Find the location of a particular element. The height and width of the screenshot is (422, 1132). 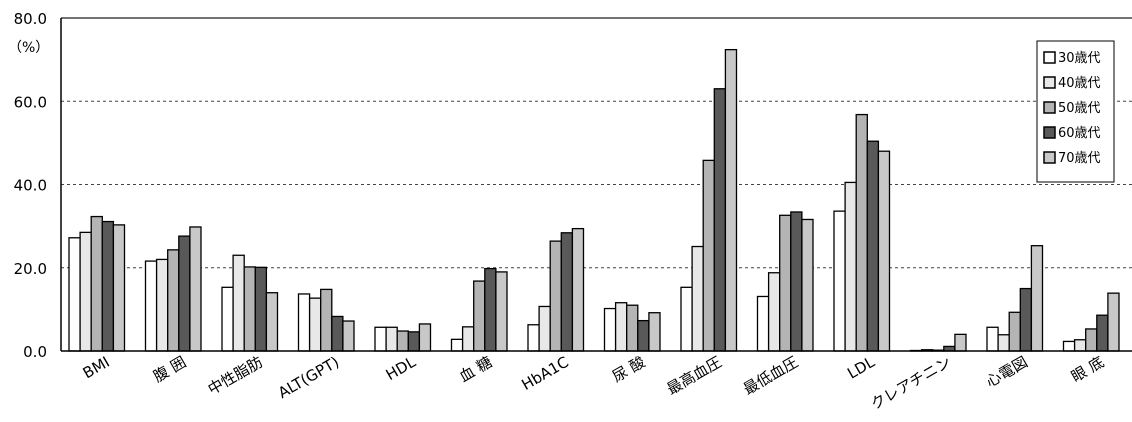

category-label: 腹 囲 is located at coordinates (169, 369).